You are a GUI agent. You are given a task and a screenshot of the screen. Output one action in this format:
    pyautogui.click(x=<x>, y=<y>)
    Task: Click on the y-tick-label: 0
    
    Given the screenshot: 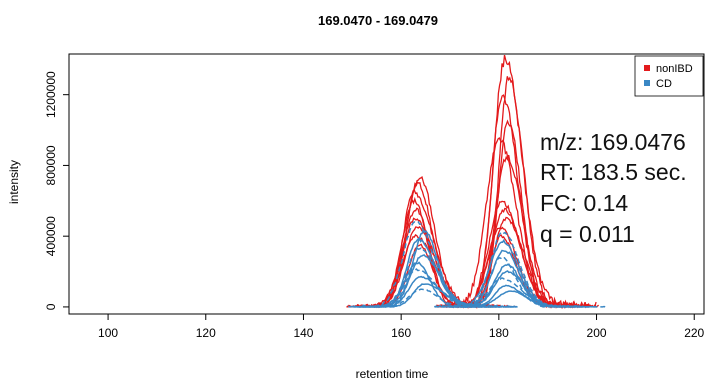 What is the action you would take?
    pyautogui.click(x=51, y=306)
    